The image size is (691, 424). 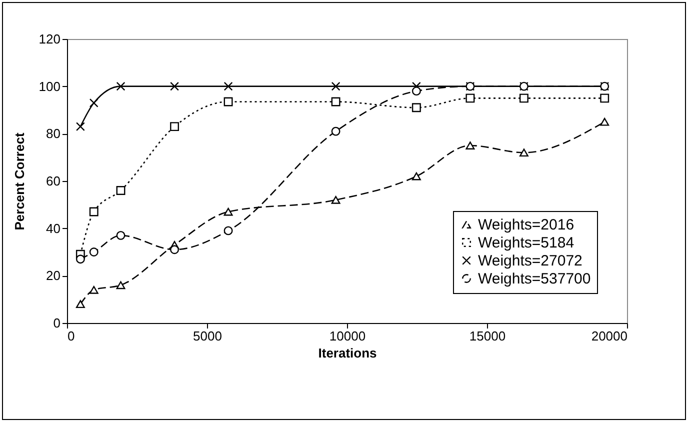 What do you see at coordinates (530, 261) in the screenshot?
I see `legend-label: Weights=27072` at bounding box center [530, 261].